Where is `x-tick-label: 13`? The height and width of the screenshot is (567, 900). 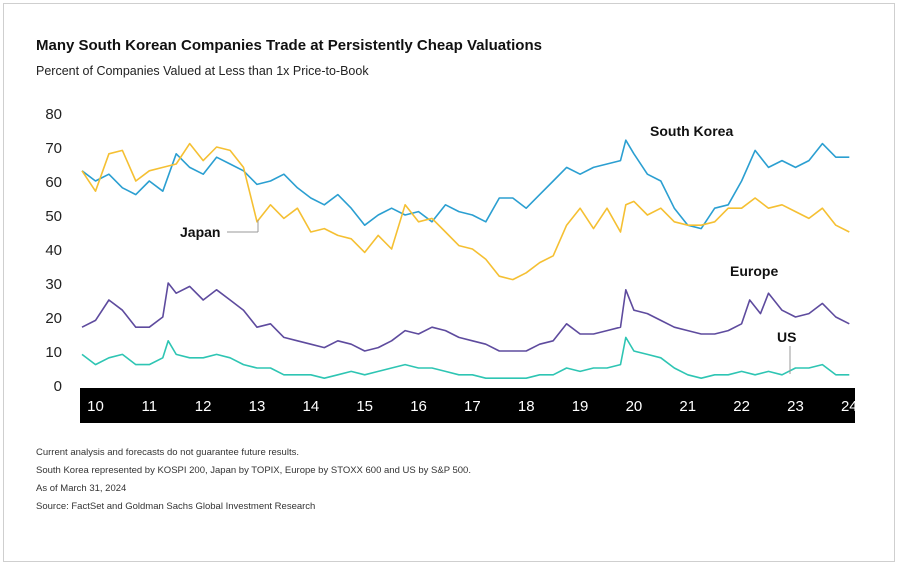 x-tick-label: 13 is located at coordinates (257, 406).